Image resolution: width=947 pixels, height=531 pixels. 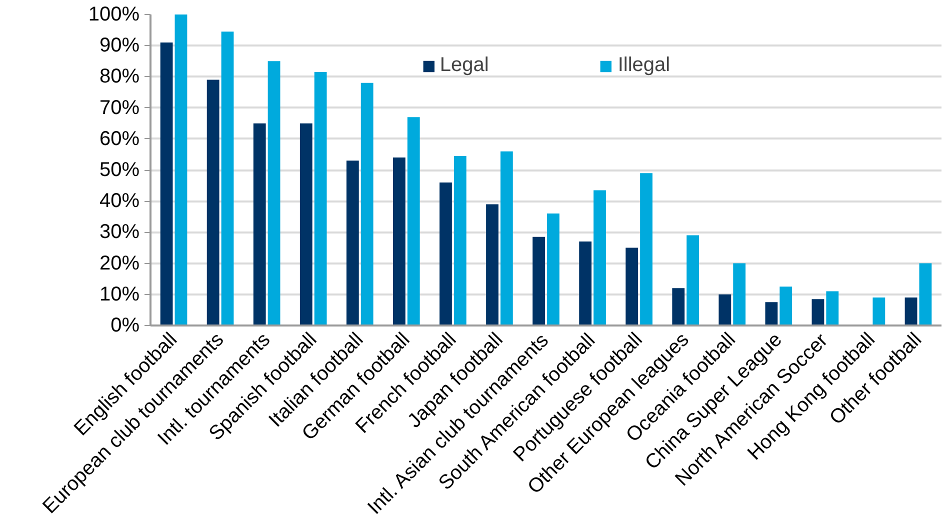 What do you see at coordinates (119, 77) in the screenshot?
I see `y-tick-label: 80%` at bounding box center [119, 77].